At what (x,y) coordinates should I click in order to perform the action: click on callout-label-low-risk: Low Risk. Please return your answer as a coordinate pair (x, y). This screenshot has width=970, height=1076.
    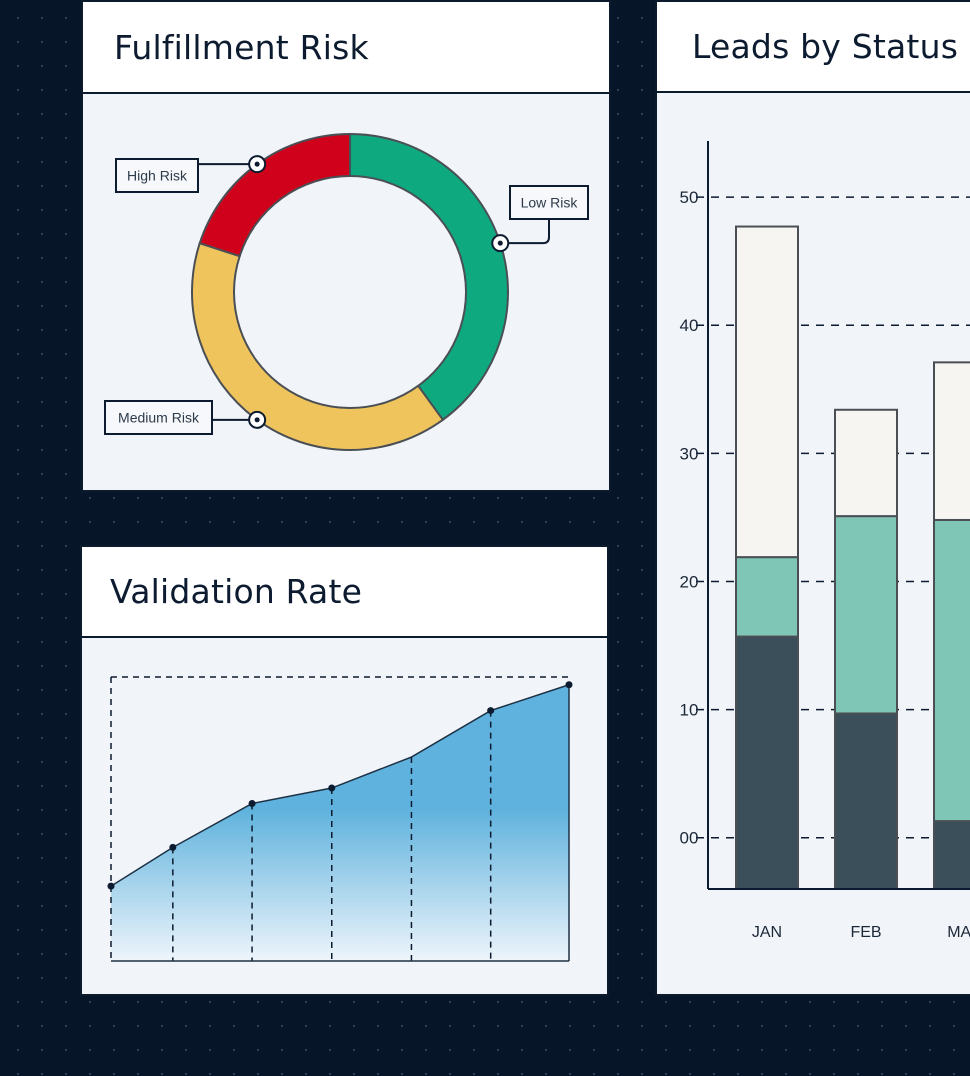
    Looking at the image, I should click on (550, 203).